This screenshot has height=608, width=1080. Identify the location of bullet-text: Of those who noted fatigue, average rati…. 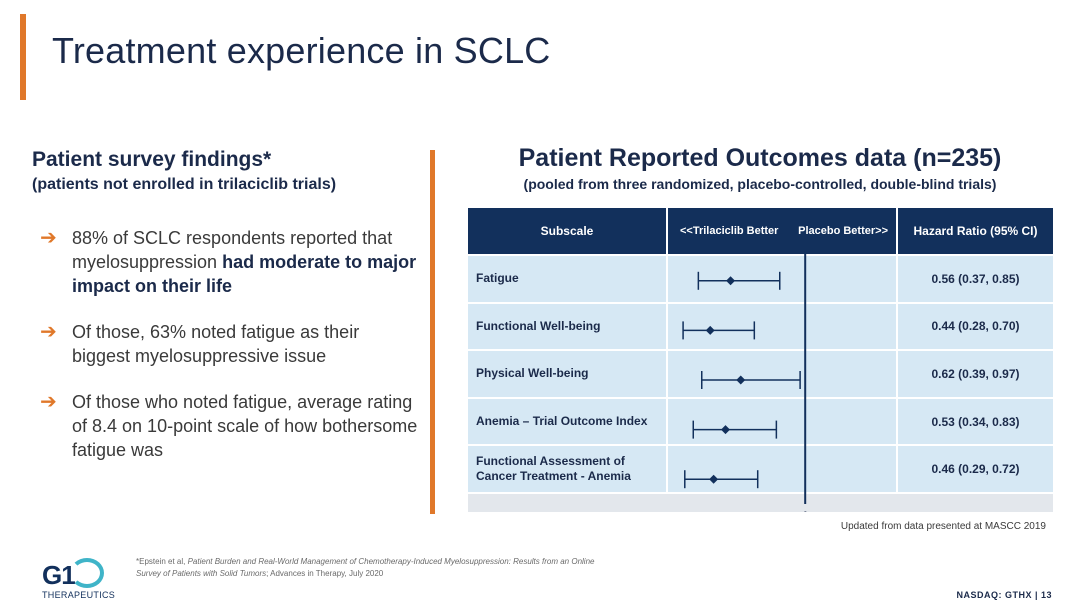
(245, 426).